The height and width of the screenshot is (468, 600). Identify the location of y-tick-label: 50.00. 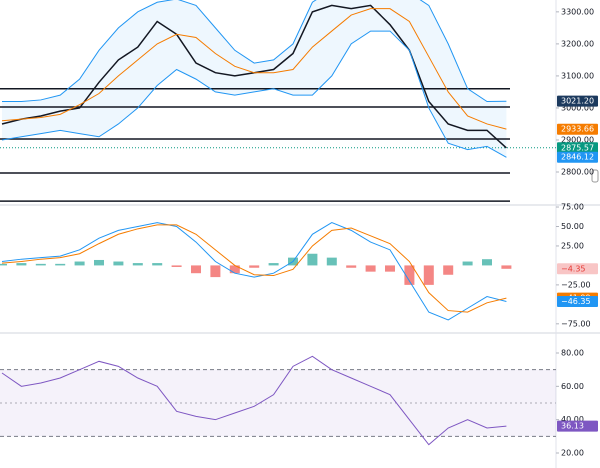
(572, 226).